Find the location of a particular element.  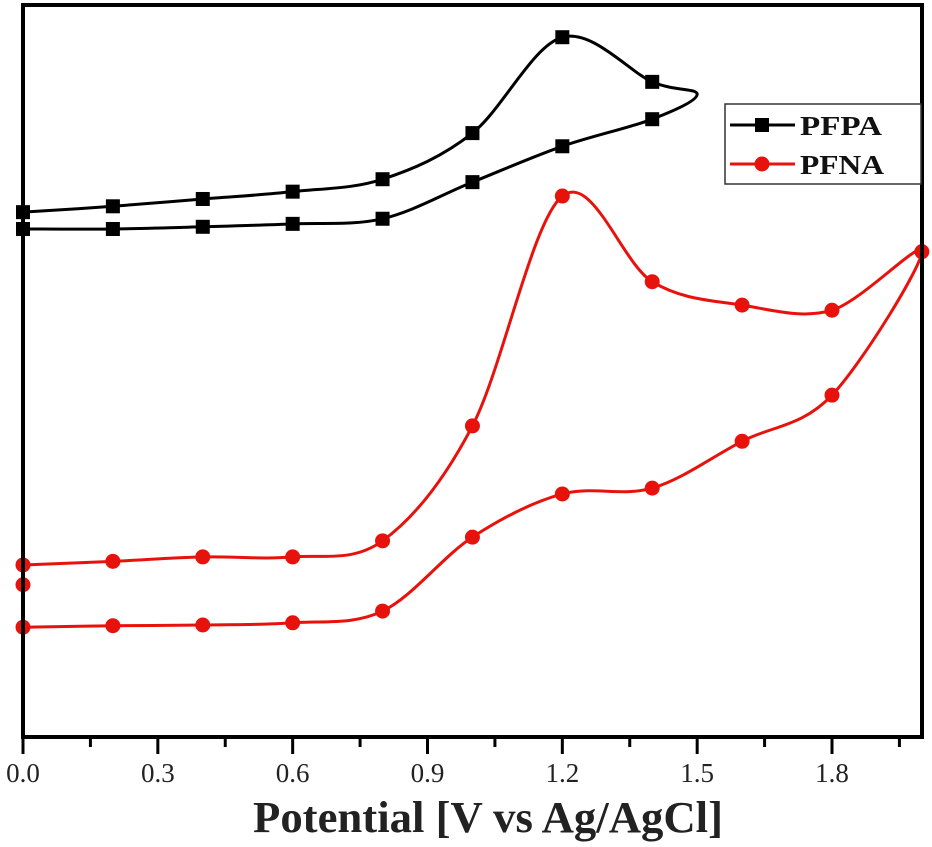

x-tick-label: 0.6 is located at coordinates (293, 773).